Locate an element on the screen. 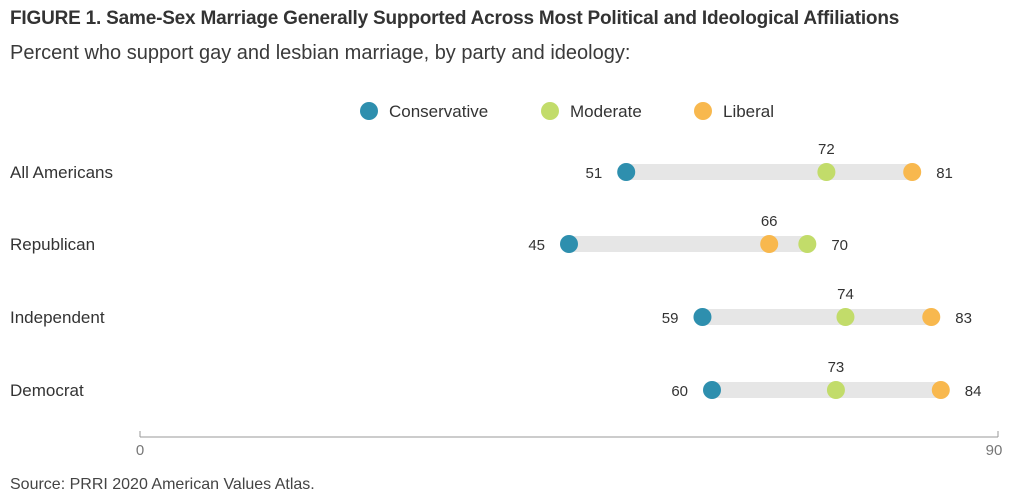 The width and height of the screenshot is (1024, 504). value-label-democrat-liberal: 84 is located at coordinates (973, 391).